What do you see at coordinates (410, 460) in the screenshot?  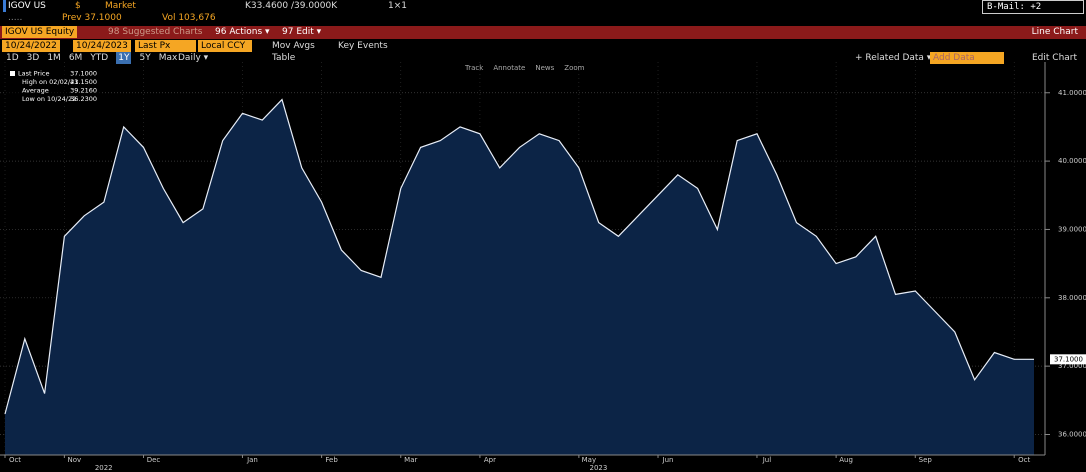 I see `x-tick-label: Mar` at bounding box center [410, 460].